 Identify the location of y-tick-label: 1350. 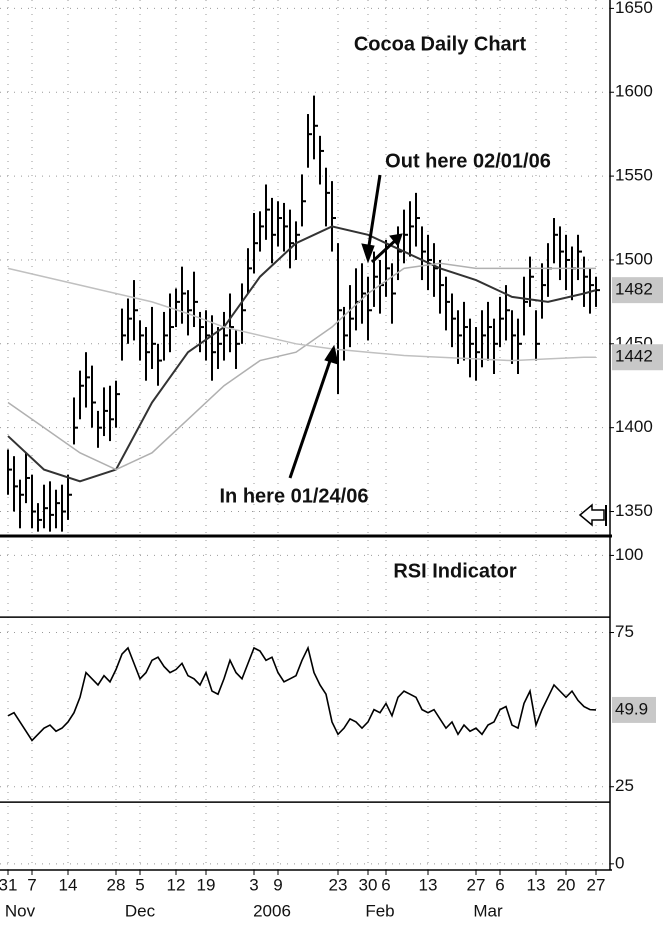
(634, 510).